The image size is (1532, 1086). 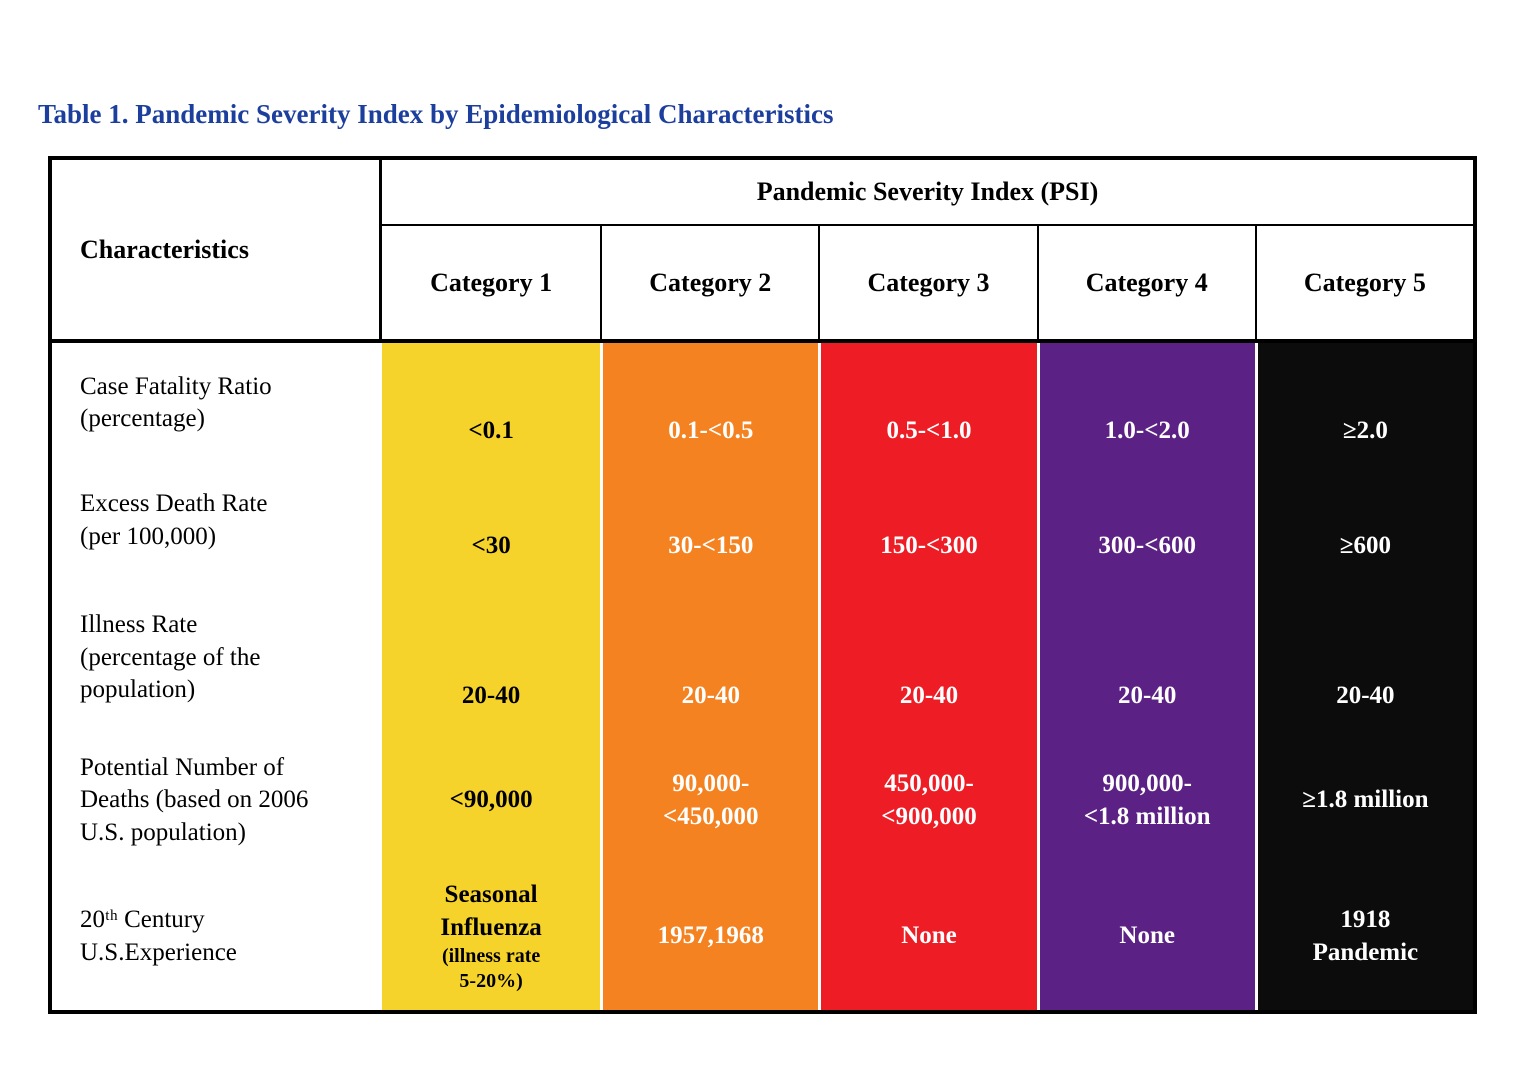 What do you see at coordinates (1145, 800) in the screenshot?
I see `cell-potential-deaths-cat4: 900,000- <1.8 million` at bounding box center [1145, 800].